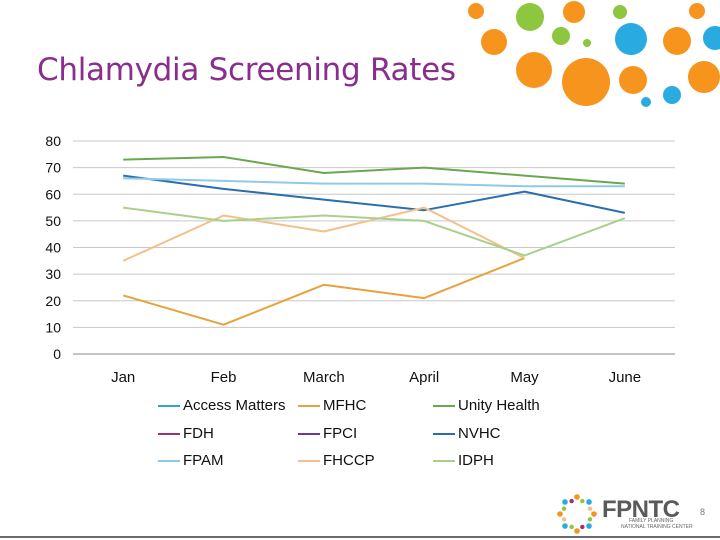 This screenshot has height=540, width=720. I want to click on legend-item: FPCI, so click(327, 433).